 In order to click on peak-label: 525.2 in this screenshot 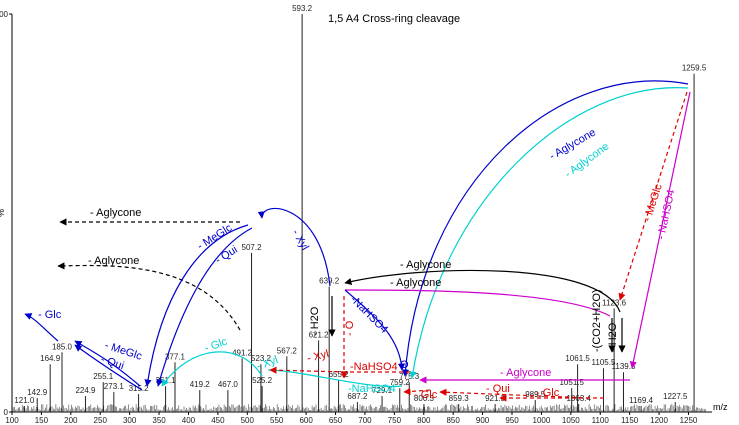, I will do `click(262, 380)`.